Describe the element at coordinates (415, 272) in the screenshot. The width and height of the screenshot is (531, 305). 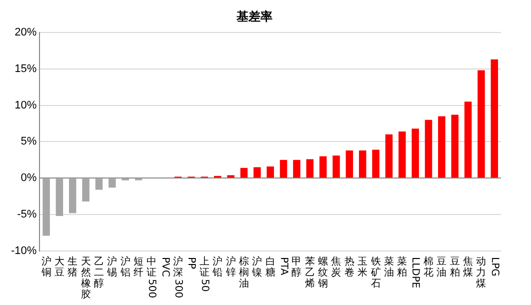
I see `x-tick-label: LLDPE` at that location.